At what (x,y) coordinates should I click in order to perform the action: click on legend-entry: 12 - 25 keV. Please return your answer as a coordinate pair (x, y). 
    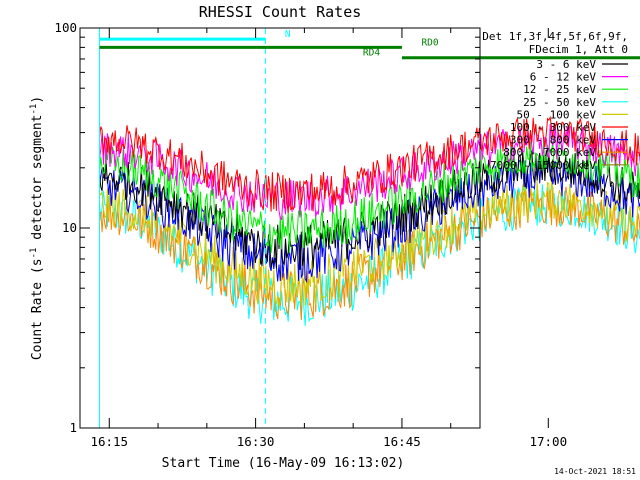
    Looking at the image, I should click on (559, 89).